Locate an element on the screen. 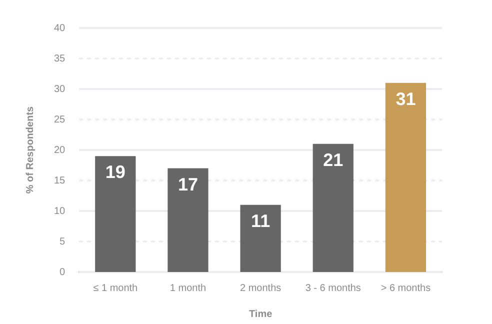 Image resolution: width=492 pixels, height=324 pixels. data-label: 31 is located at coordinates (406, 98).